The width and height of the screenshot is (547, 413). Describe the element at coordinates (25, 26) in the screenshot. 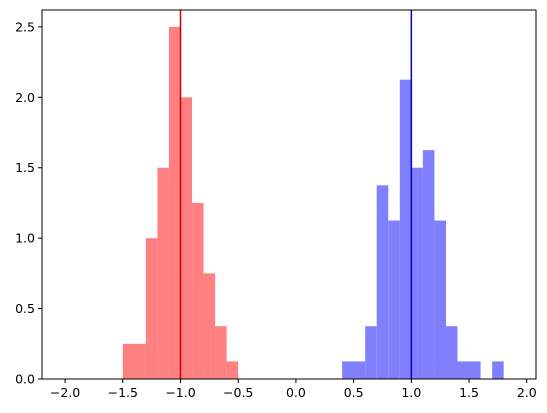

I see `y-tick-label: 2.5` at that location.